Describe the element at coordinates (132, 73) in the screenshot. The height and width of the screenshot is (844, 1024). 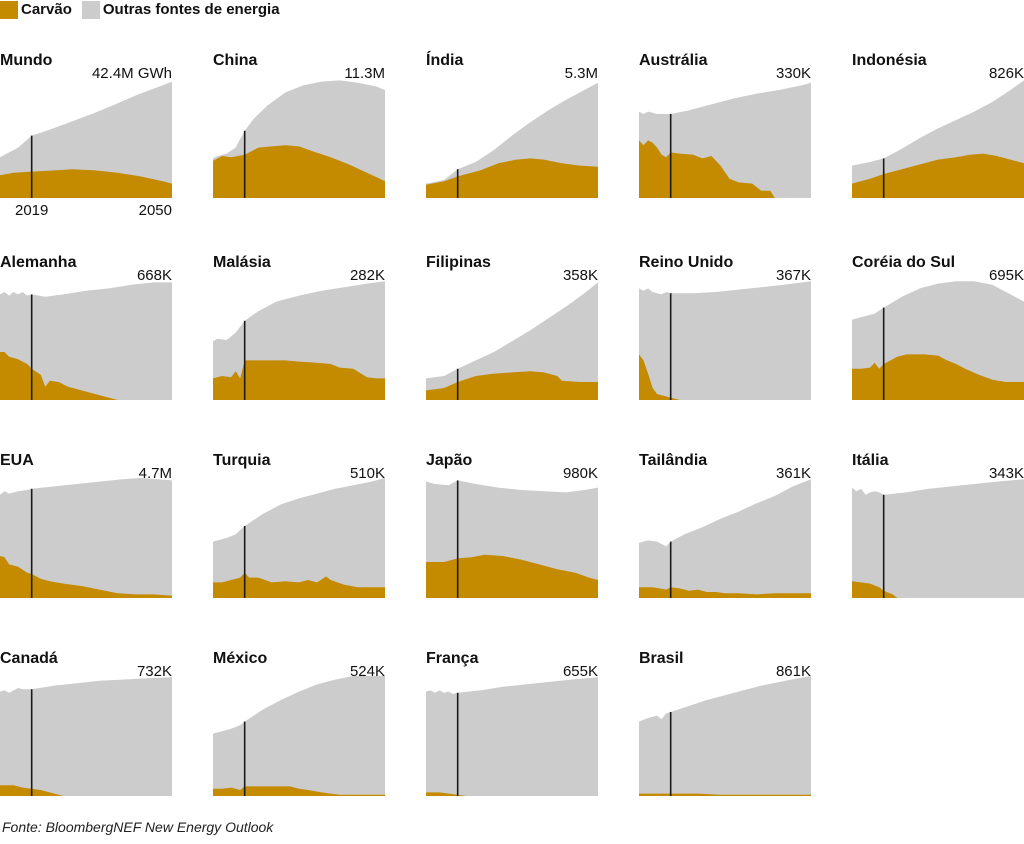
I see `total-label: 42.4M GWh` at that location.